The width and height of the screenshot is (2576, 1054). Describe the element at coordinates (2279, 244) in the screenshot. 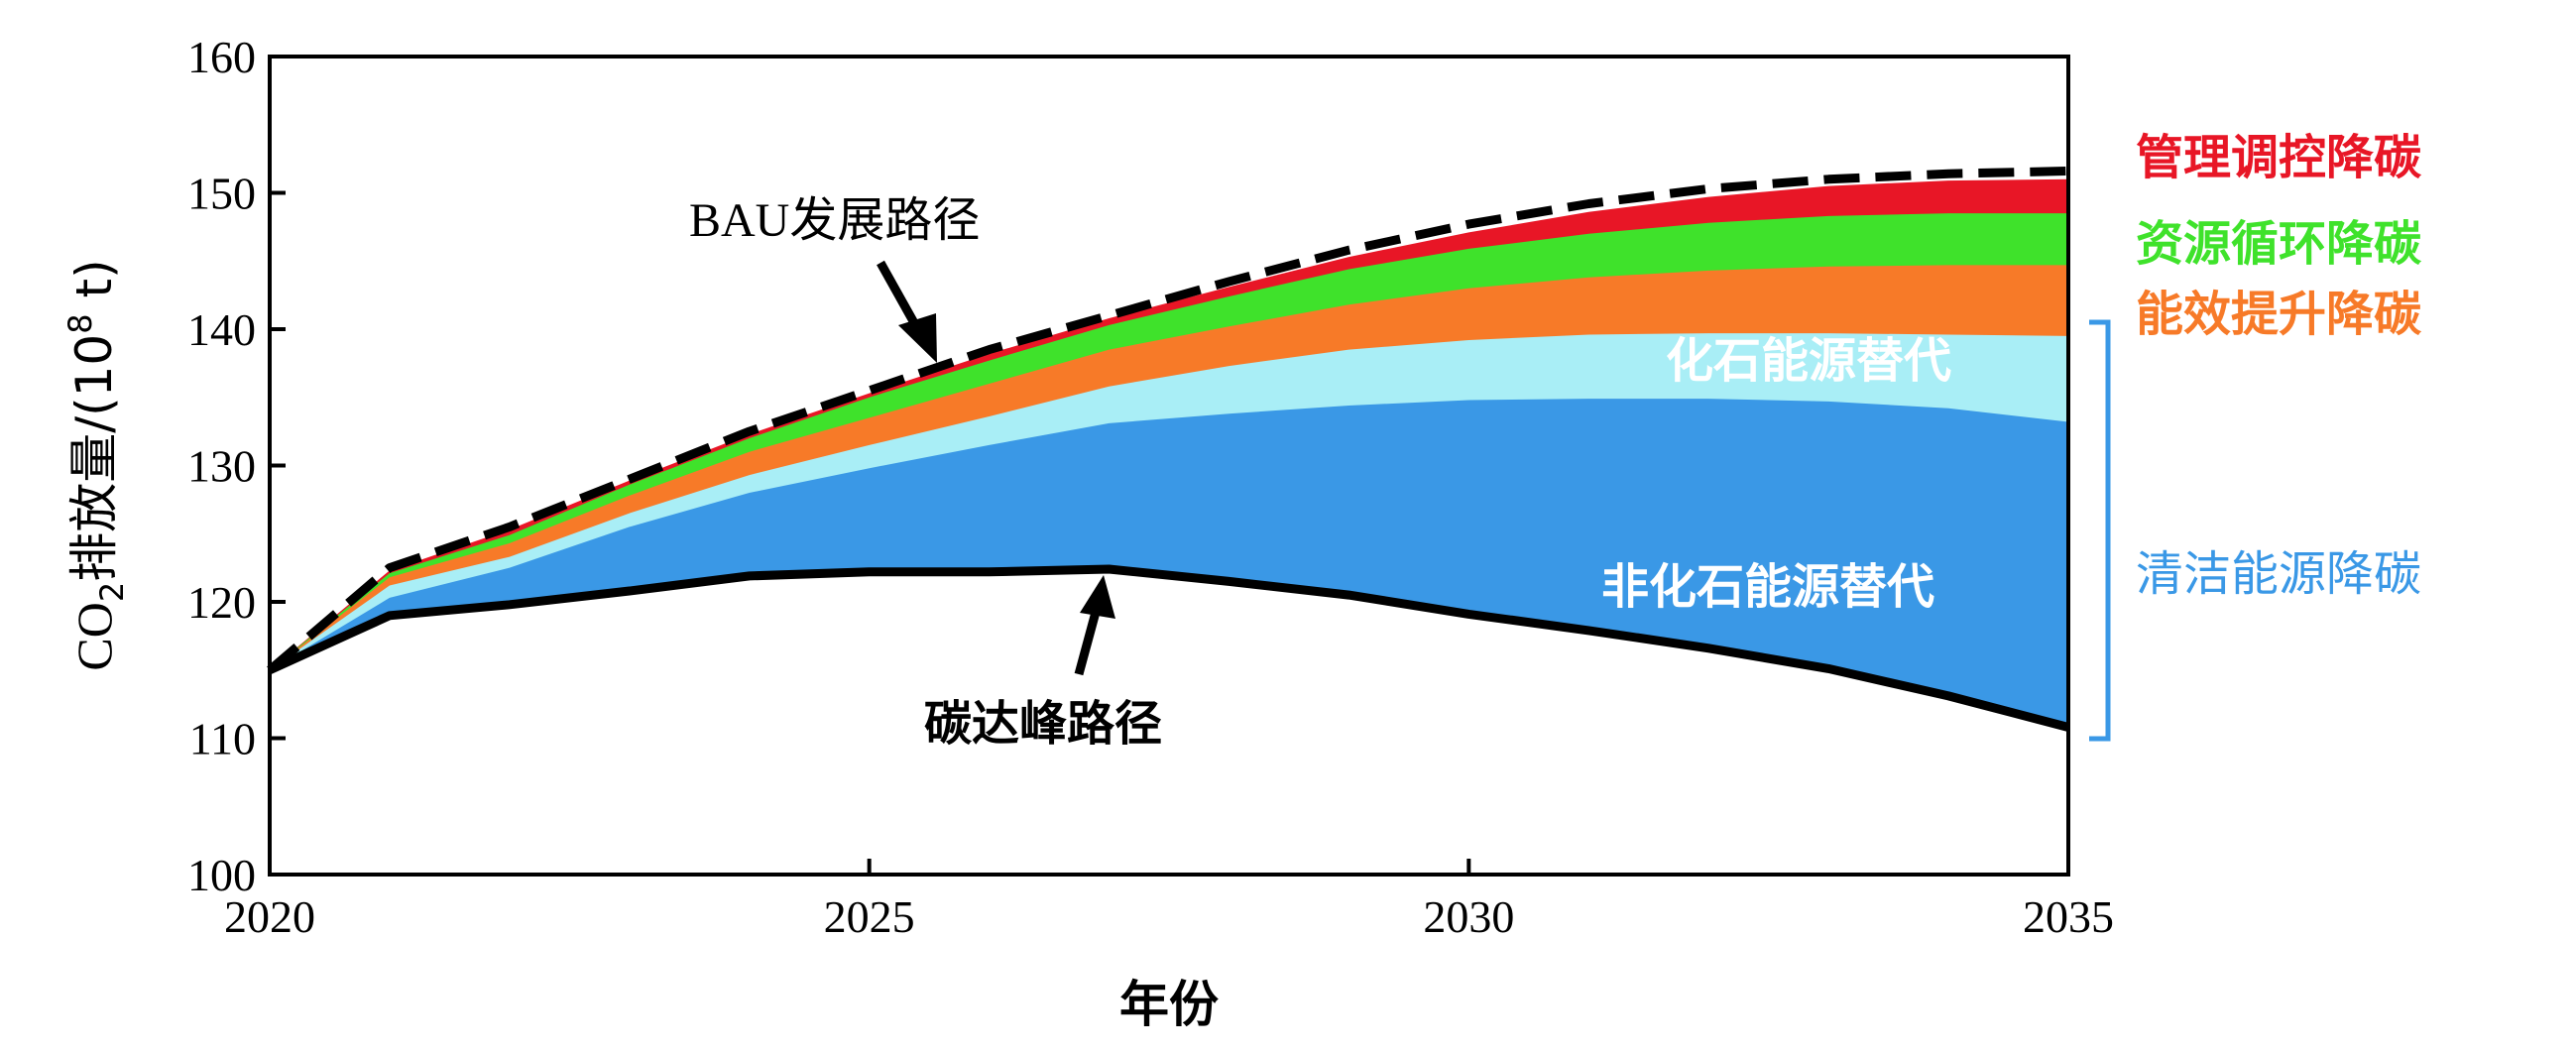

I see `resource-label: 资源循环降碳` at that location.